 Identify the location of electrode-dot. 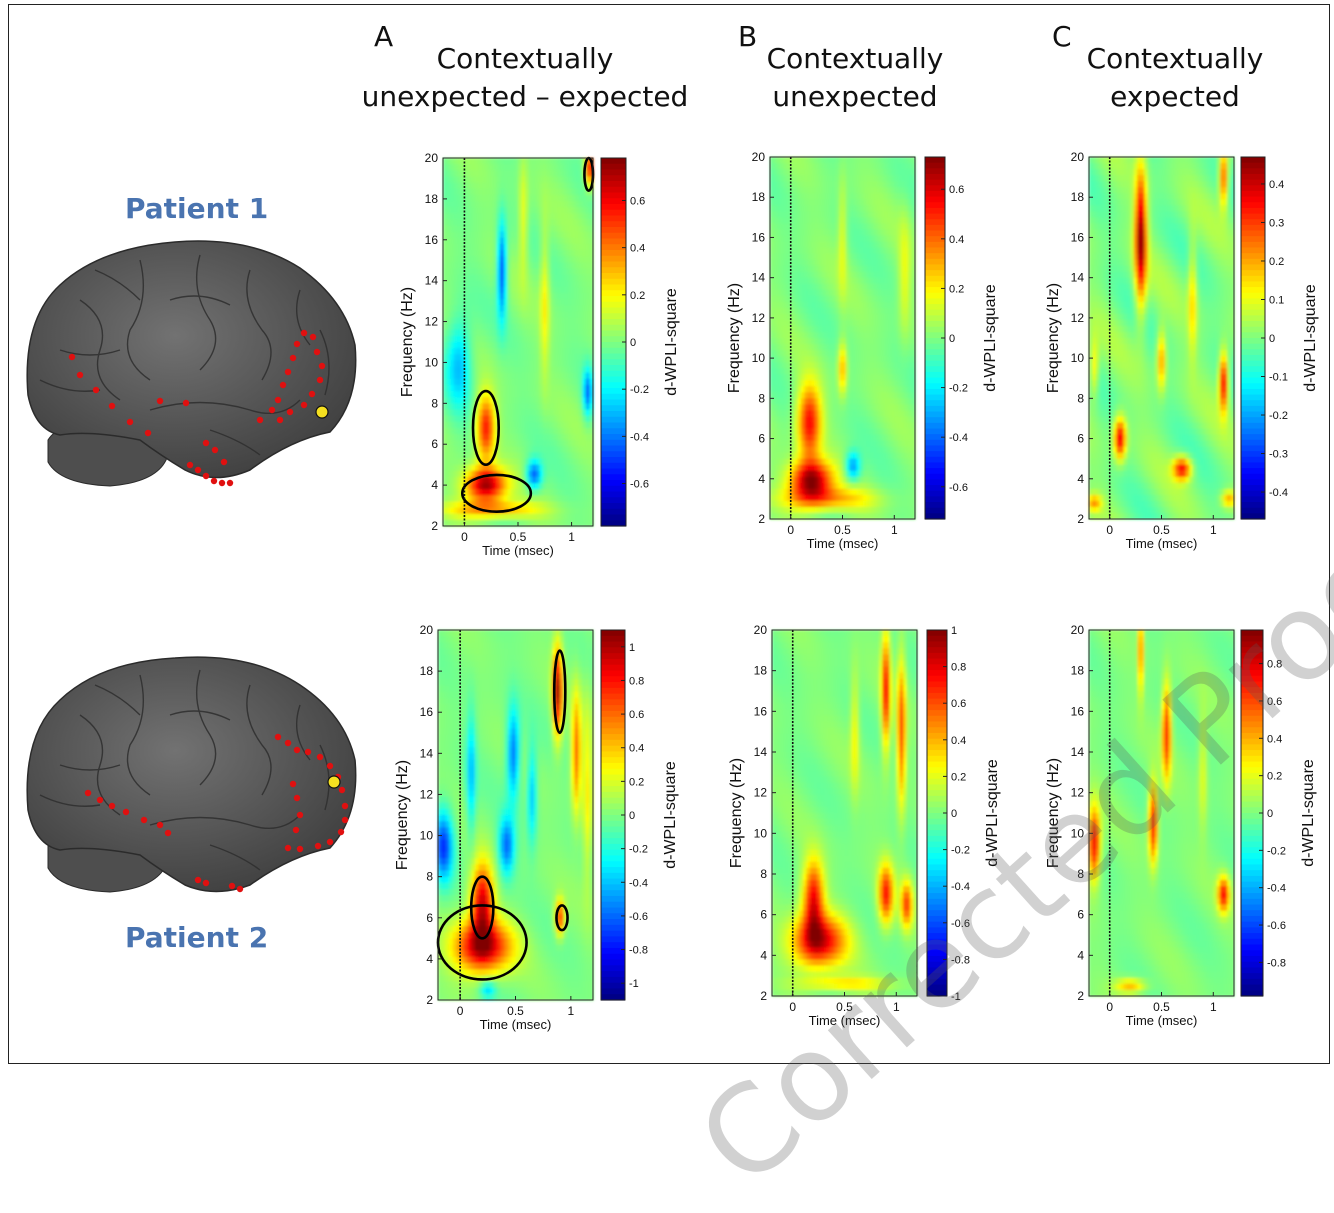
(330, 766).